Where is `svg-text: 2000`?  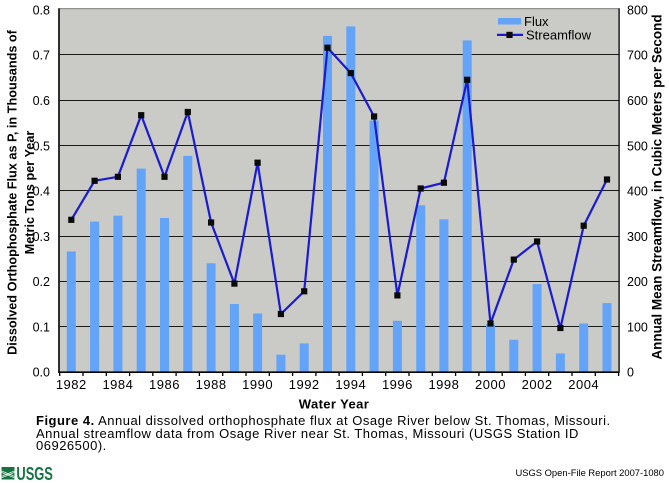 svg-text: 2000 is located at coordinates (490, 384).